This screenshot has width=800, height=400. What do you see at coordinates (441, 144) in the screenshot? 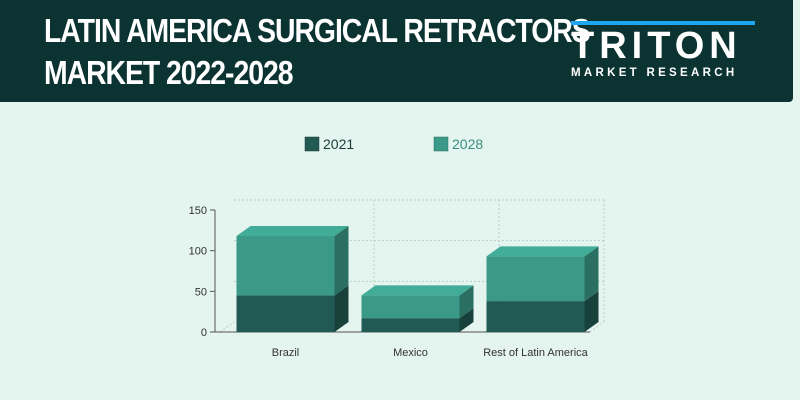
I see `legend-swatch-2028` at bounding box center [441, 144].